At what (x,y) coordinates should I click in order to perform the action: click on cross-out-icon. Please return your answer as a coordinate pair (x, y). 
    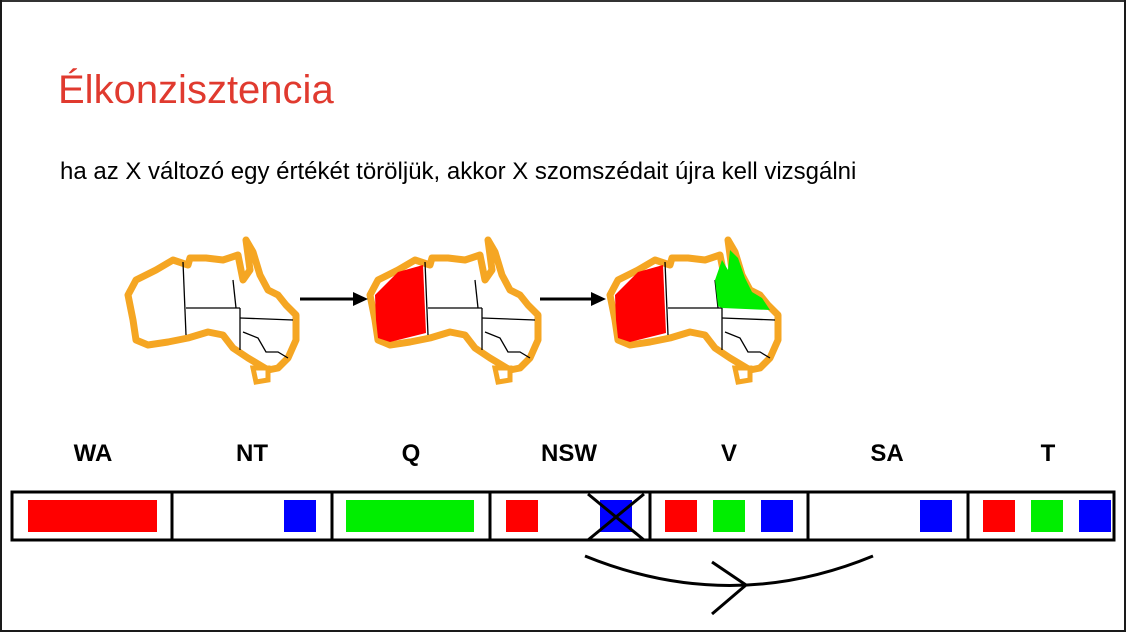
    Looking at the image, I should click on (616, 517).